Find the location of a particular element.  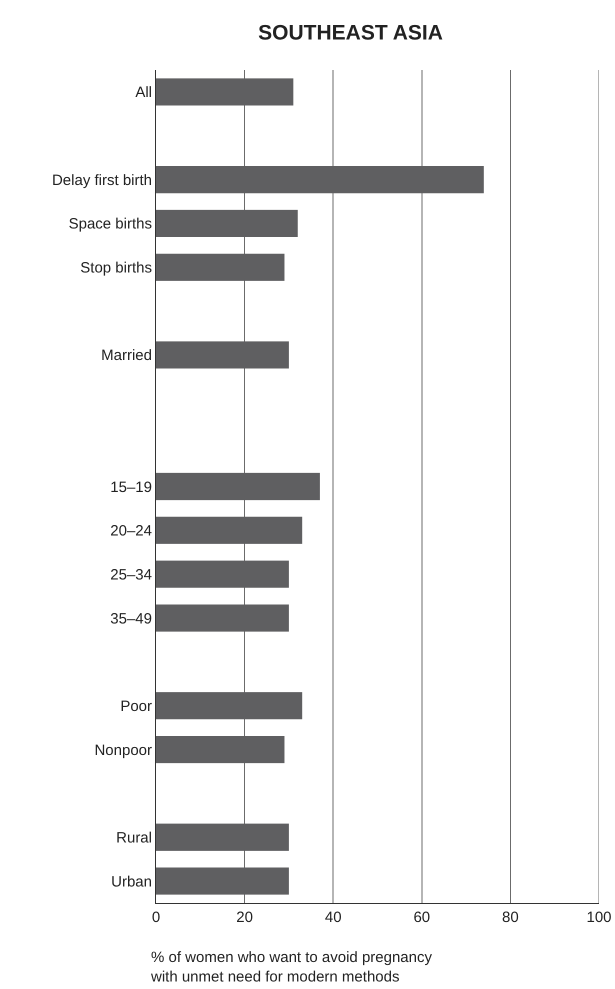

y-tick-label: Delay first birth is located at coordinates (102, 180).